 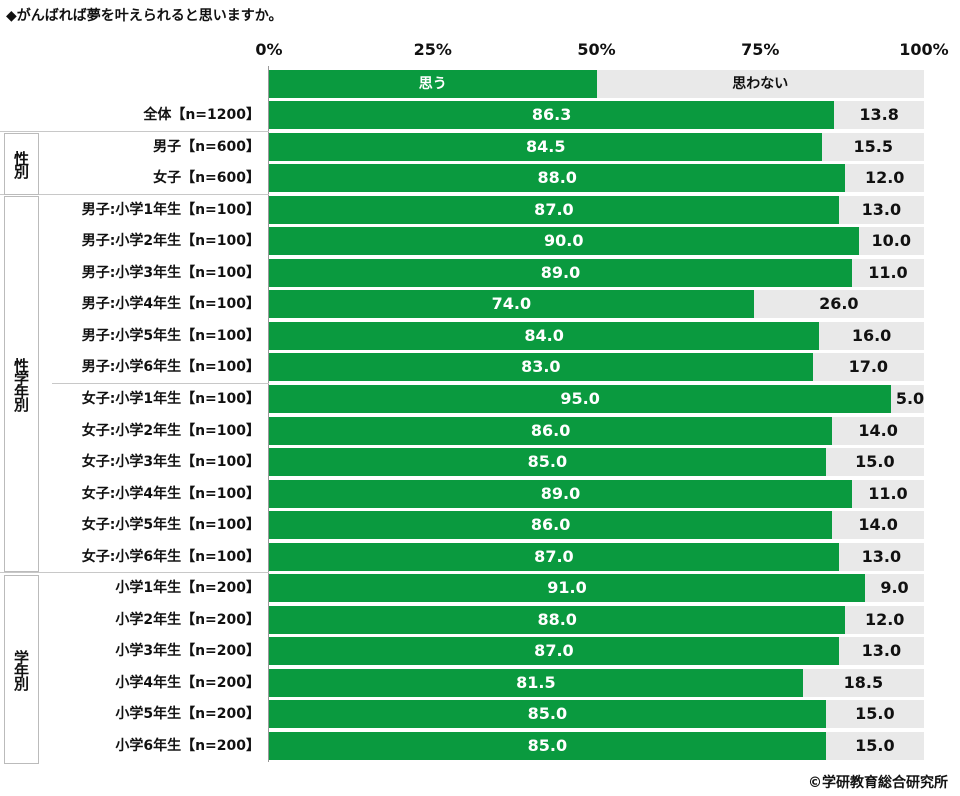 What do you see at coordinates (187, 746) in the screenshot?
I see `category-label: 小学6年生【n=200】` at bounding box center [187, 746].